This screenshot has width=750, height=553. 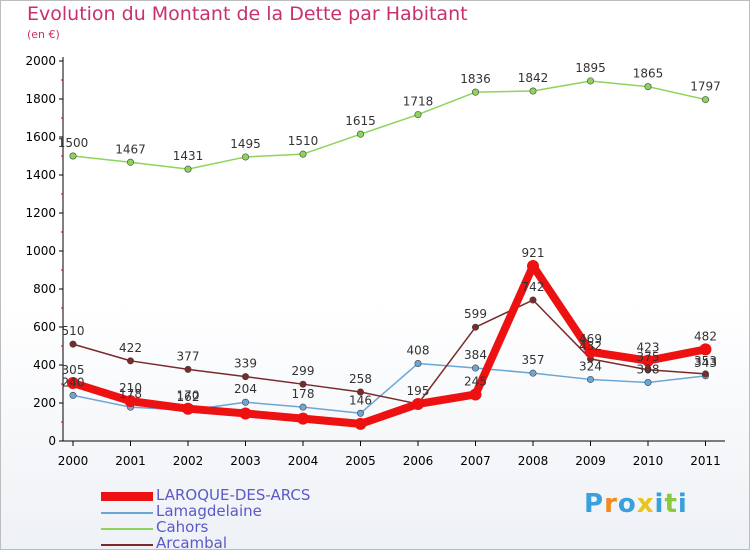 I want to click on data-label-3: 432, so click(x=590, y=346).